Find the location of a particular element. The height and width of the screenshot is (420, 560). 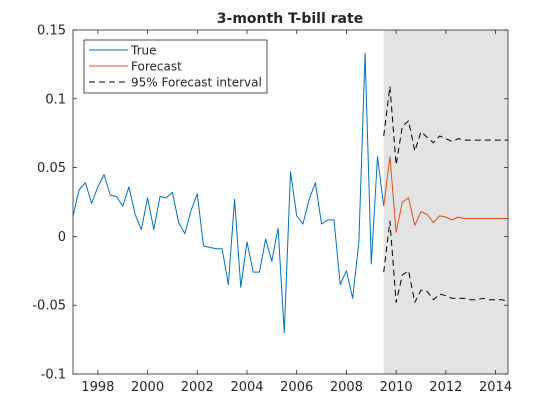

x-tick-label: 2006 is located at coordinates (296, 387).